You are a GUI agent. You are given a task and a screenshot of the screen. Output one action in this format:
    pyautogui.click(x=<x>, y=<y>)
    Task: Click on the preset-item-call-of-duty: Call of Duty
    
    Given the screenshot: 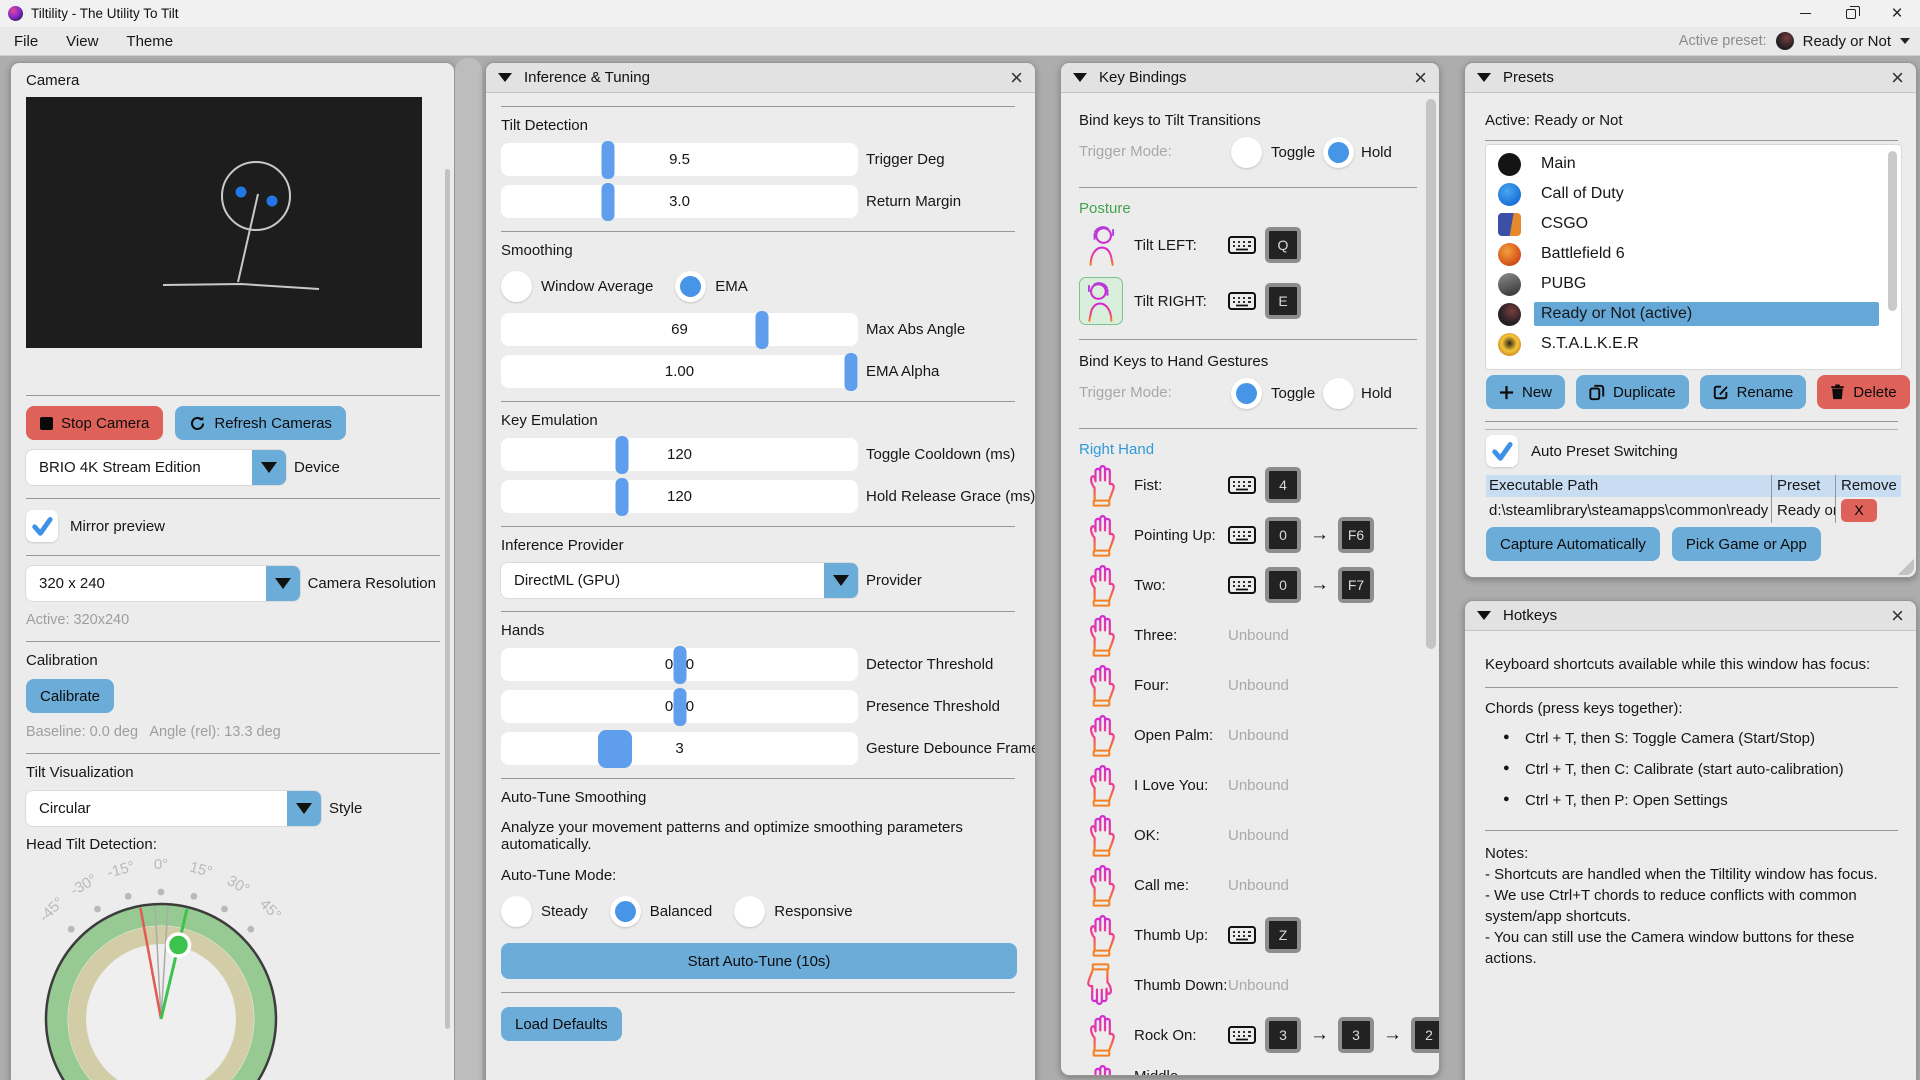 What is the action you would take?
    pyautogui.click(x=1693, y=194)
    